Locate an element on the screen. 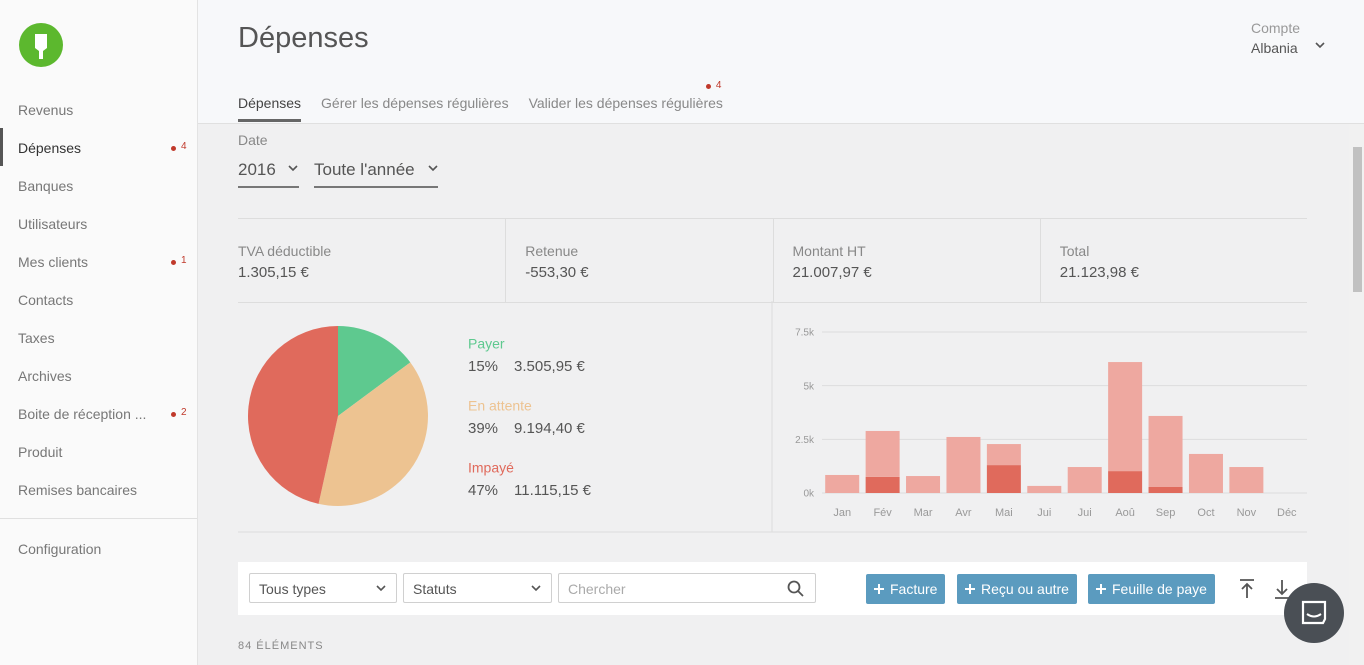 Image resolution: width=1364 pixels, height=665 pixels. x-tick-label: Mai is located at coordinates (1004, 513).